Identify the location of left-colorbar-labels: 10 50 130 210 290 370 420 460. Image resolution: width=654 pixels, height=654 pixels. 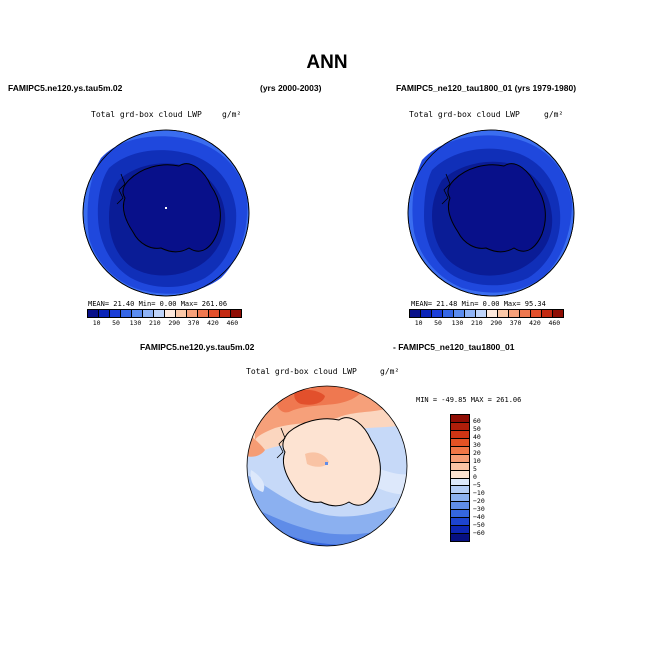
(164, 323).